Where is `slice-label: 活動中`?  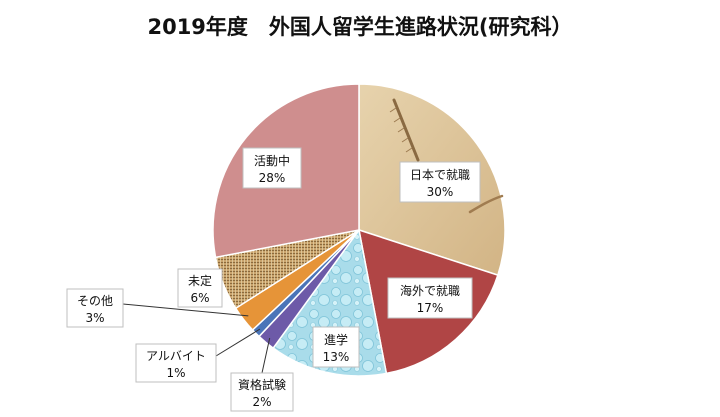
slice-label: 活動中 is located at coordinates (272, 160).